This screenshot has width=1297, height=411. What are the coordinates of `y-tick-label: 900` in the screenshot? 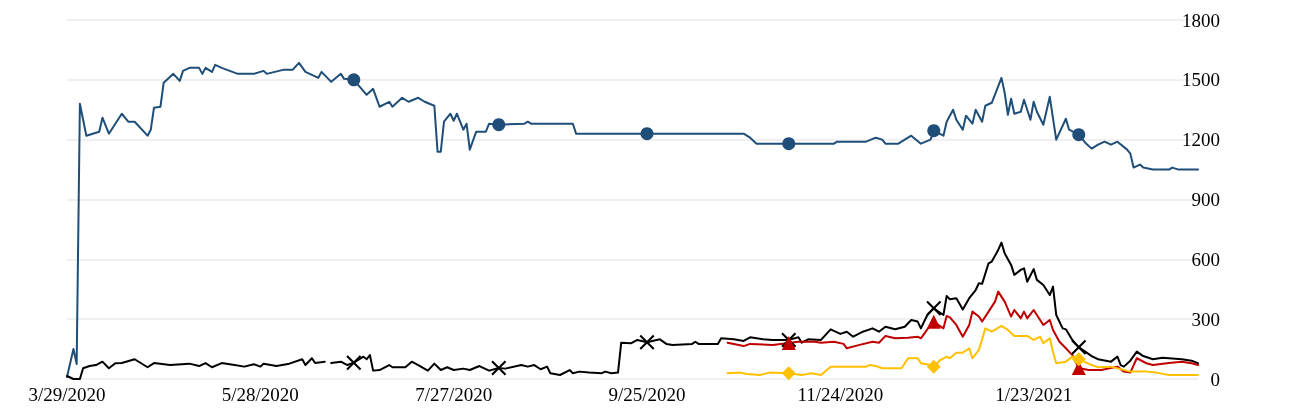 It's located at (1205, 199).